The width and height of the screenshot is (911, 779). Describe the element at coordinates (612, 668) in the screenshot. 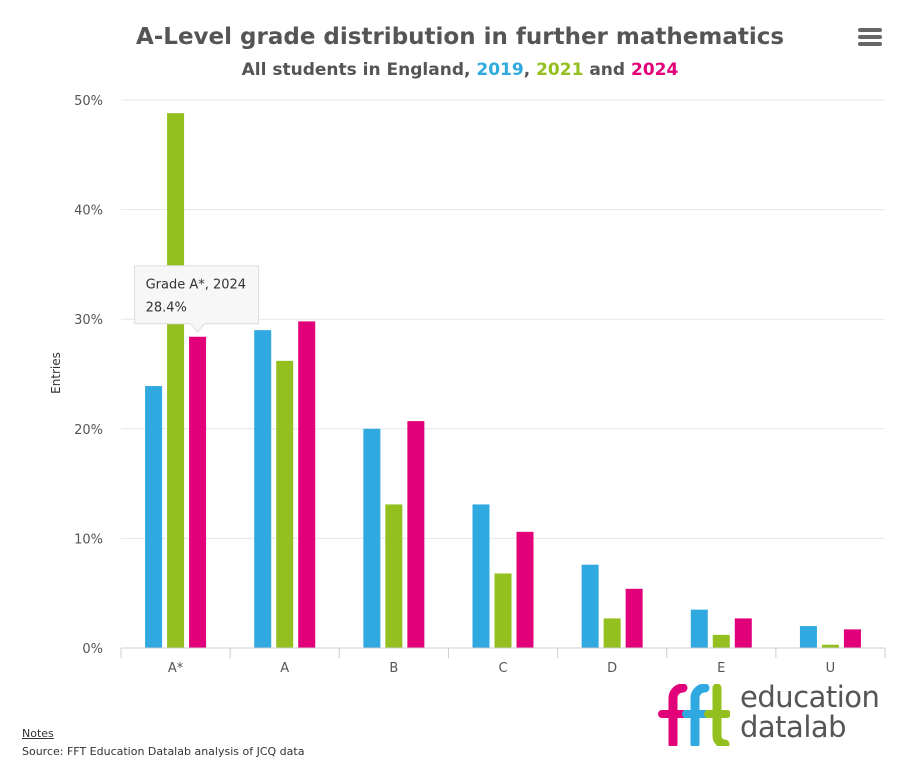

I see `x-tick-label: D` at that location.